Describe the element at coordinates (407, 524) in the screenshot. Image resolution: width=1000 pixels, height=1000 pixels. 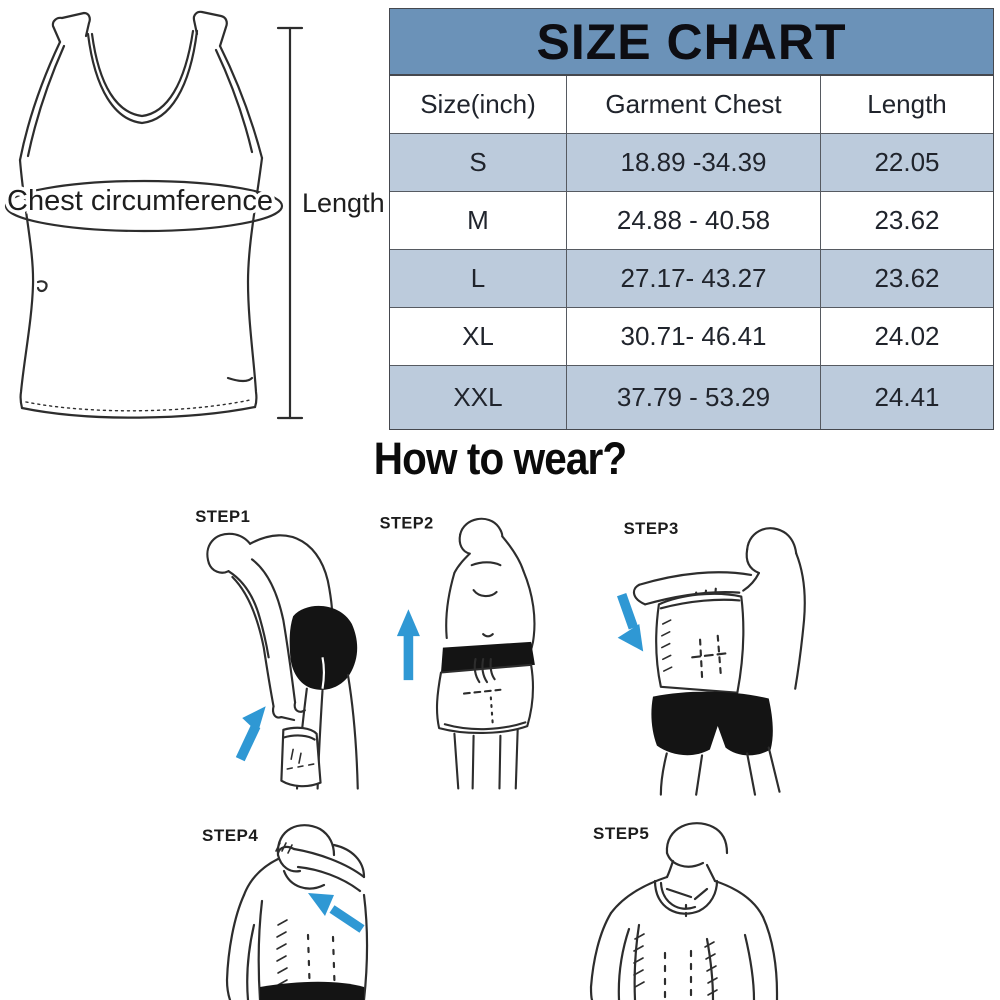
I see `step2-label: STEP2` at that location.